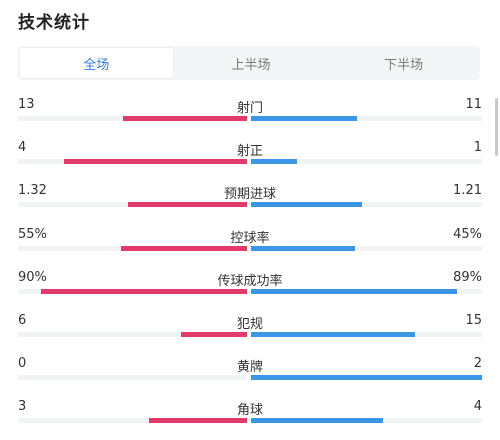 Image resolution: width=500 pixels, height=440 pixels. I want to click on scrollbar, so click(496, 127).